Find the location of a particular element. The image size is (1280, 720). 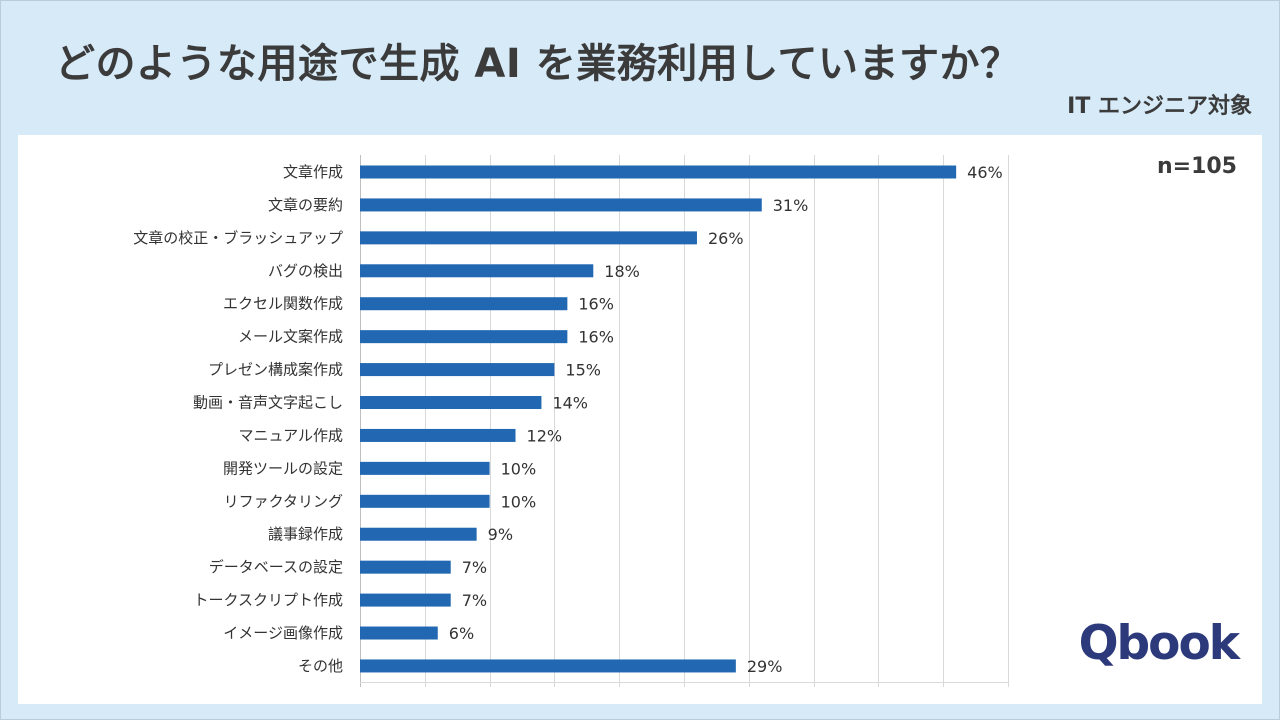

sample-size-label: n=105 is located at coordinates (1196, 166).